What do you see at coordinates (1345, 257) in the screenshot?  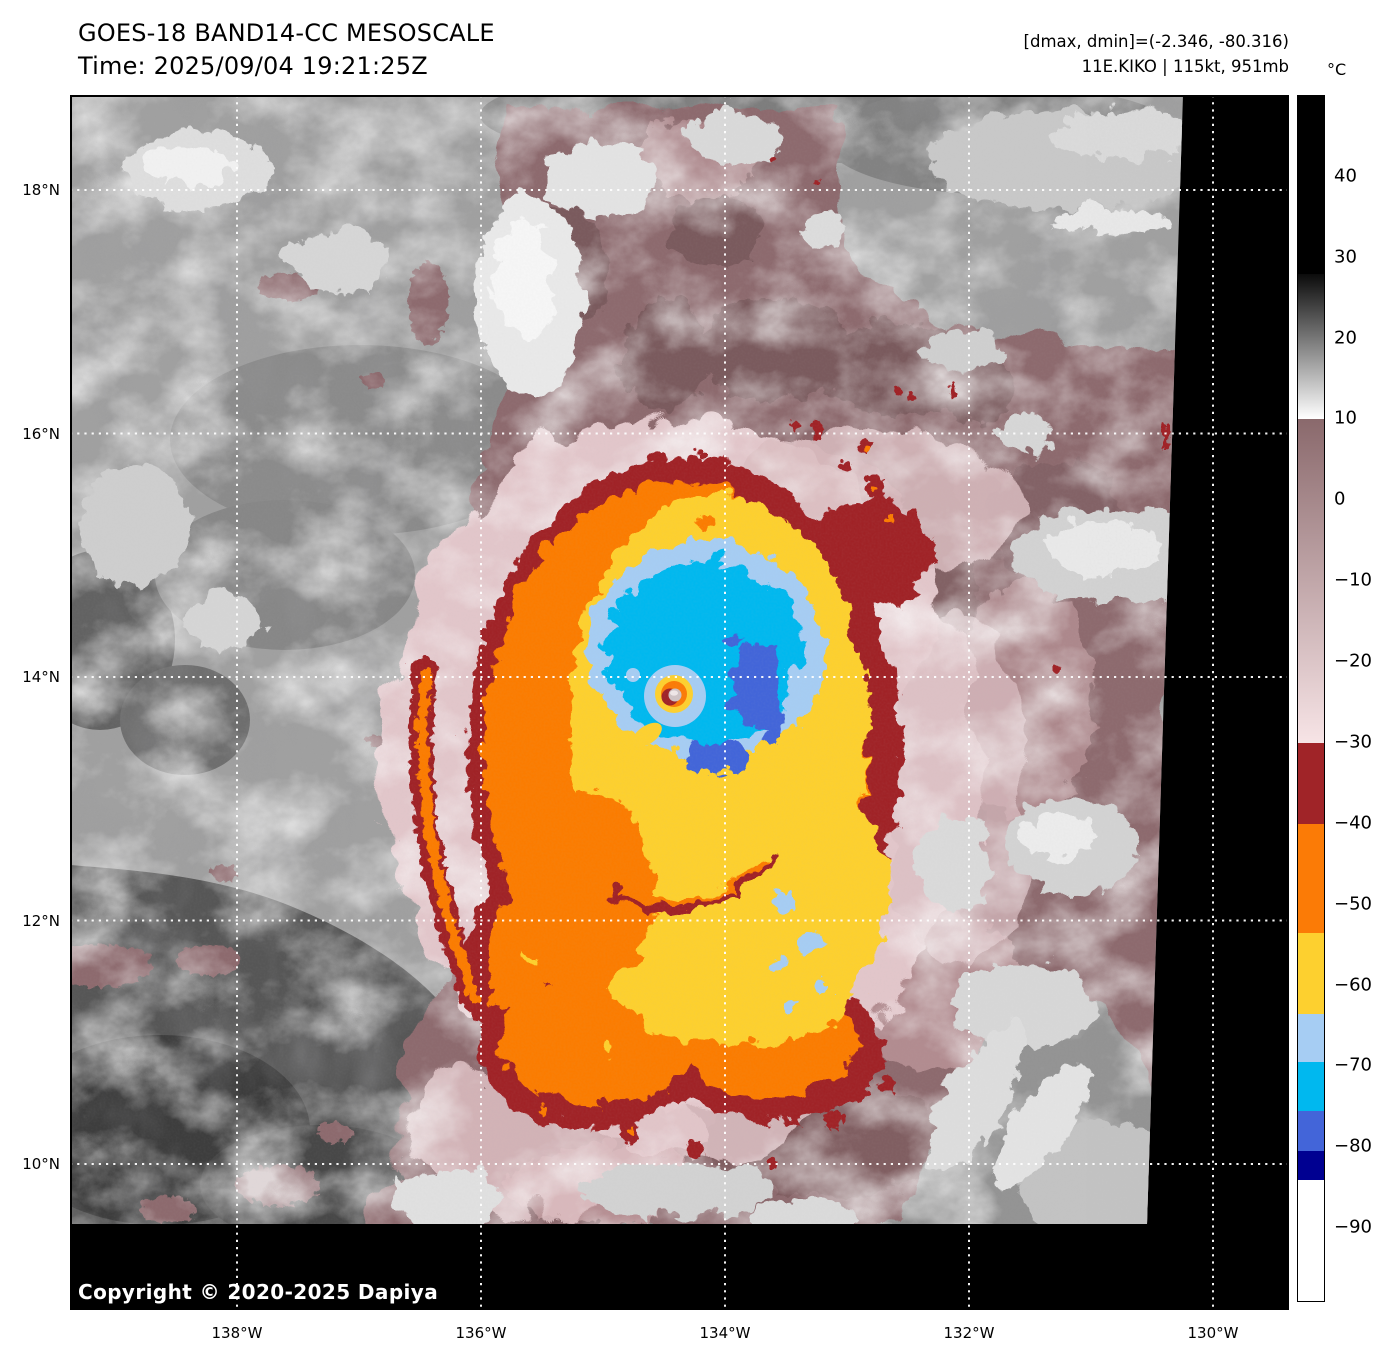 I see `colorbar-tick-label: 30` at bounding box center [1345, 257].